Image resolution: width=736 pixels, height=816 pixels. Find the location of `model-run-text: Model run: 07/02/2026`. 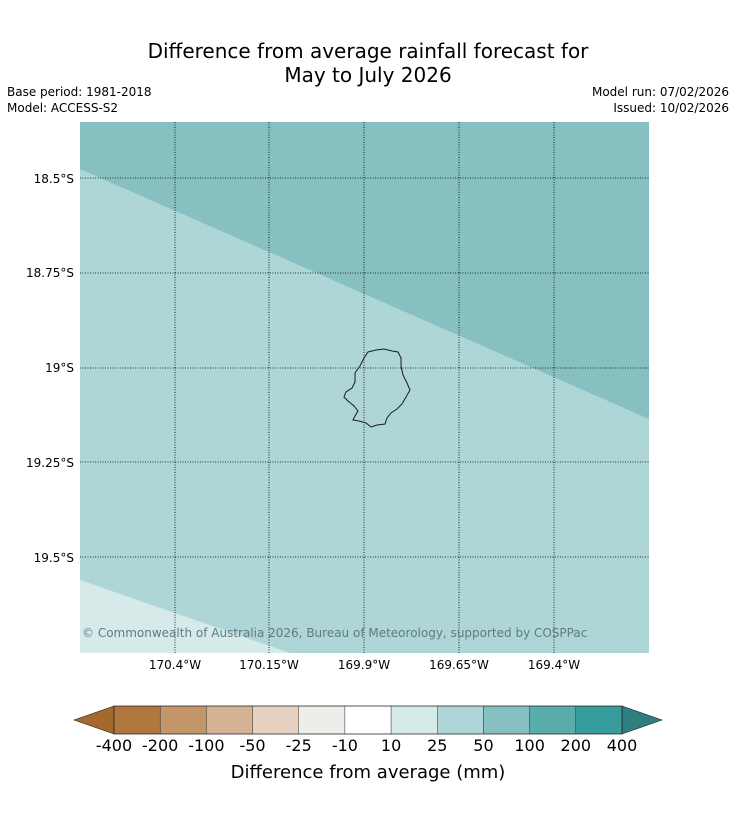

model-run-text: Model run: 07/02/2026 is located at coordinates (660, 92).